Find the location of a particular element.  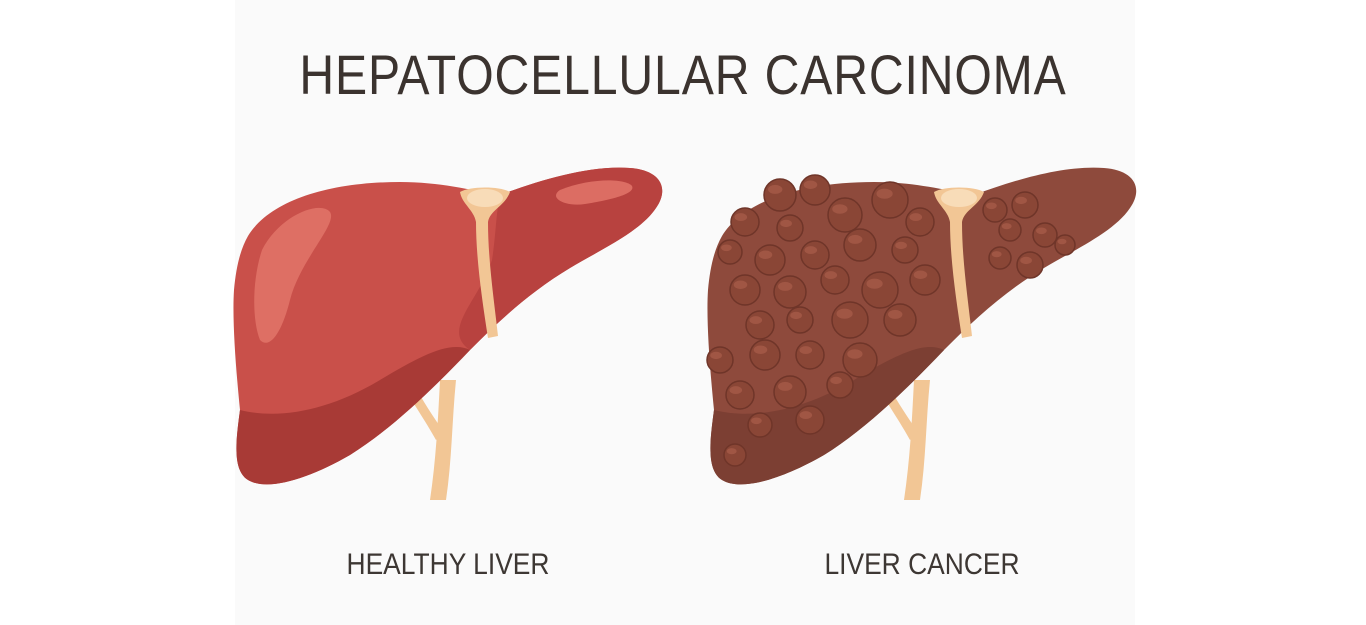

label-healthy-liver: HEALTHY LIVER is located at coordinates (448, 564).